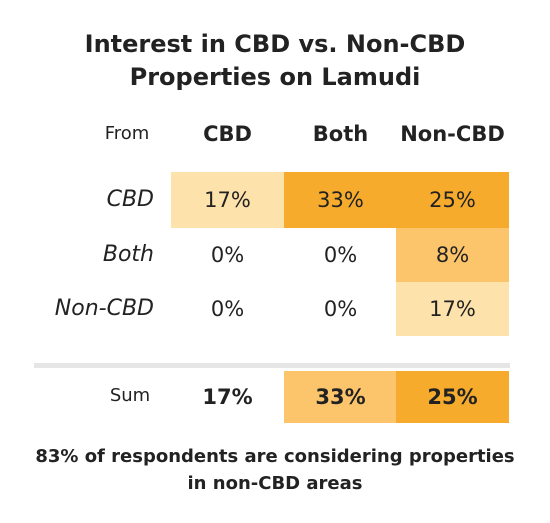  Describe the element at coordinates (452, 200) in the screenshot. I see `cell-cbd-non-cbd: 25%` at that location.